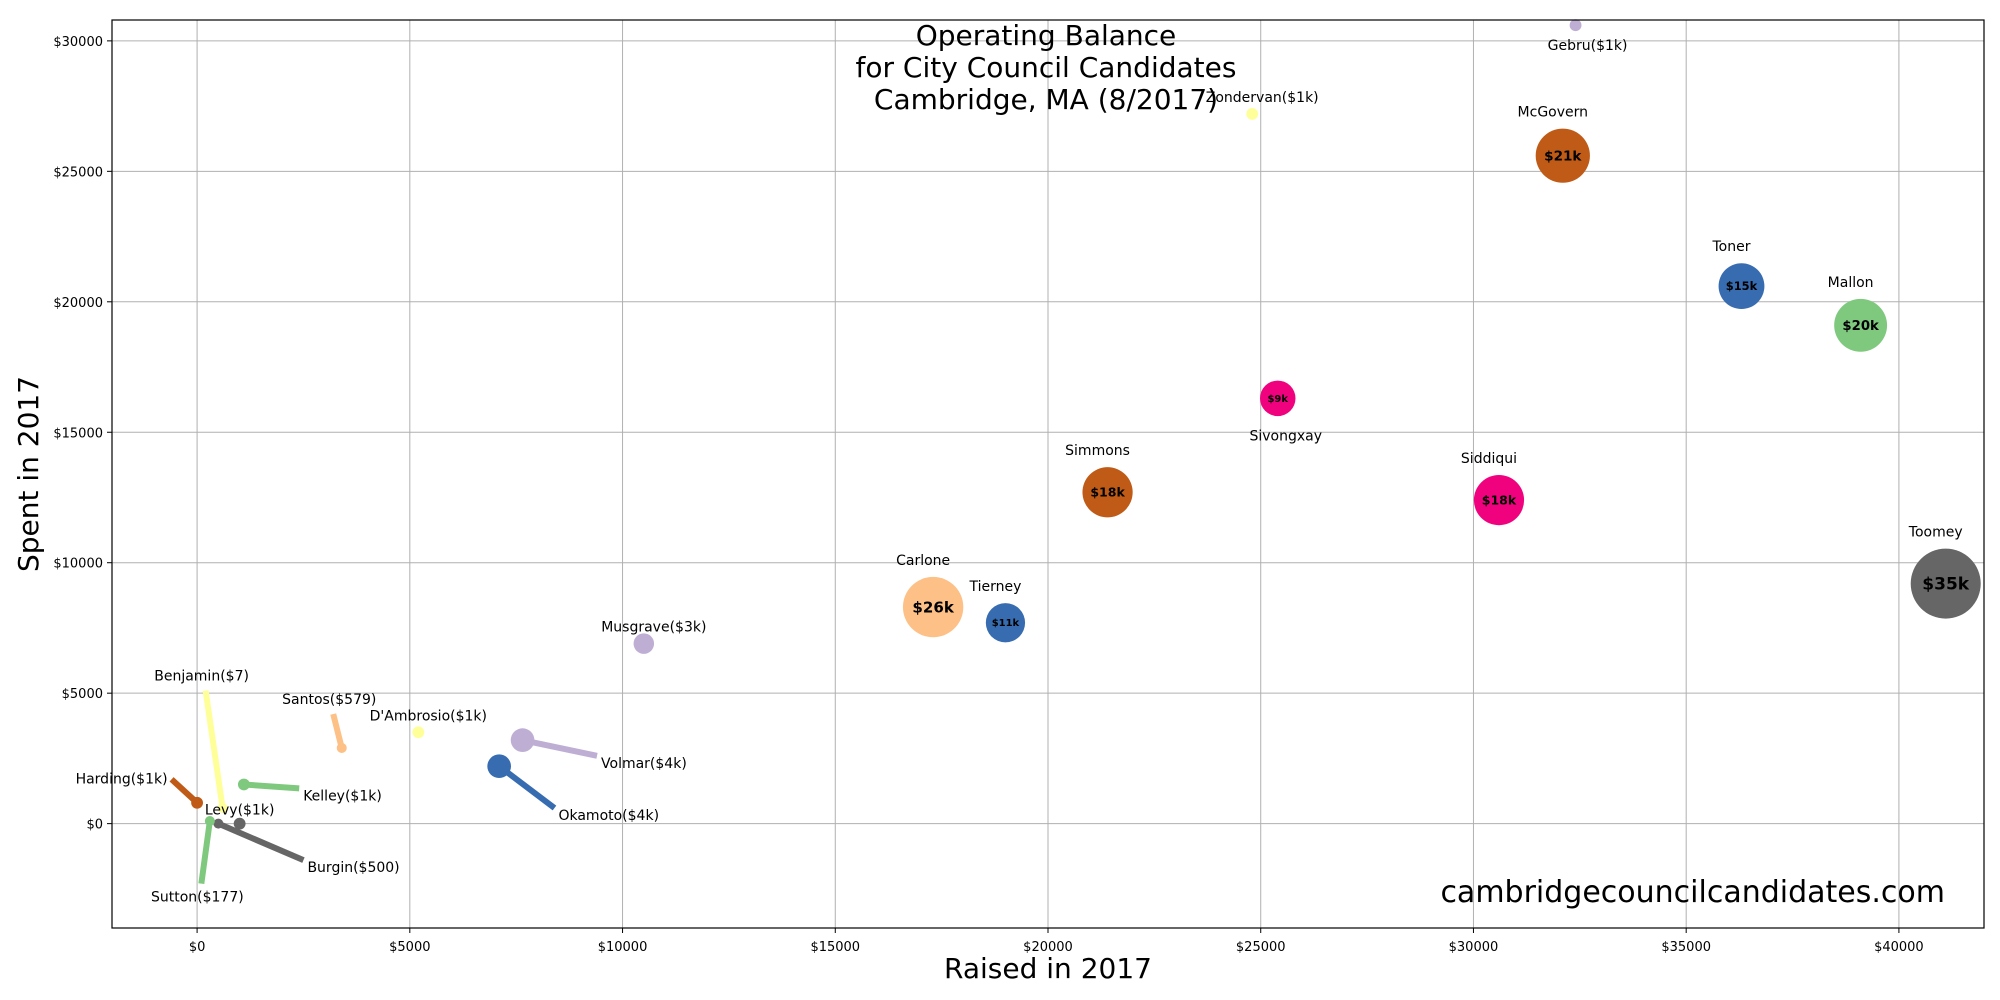  What do you see at coordinates (499, 766) in the screenshot?
I see `bubble-okamoto` at bounding box center [499, 766].